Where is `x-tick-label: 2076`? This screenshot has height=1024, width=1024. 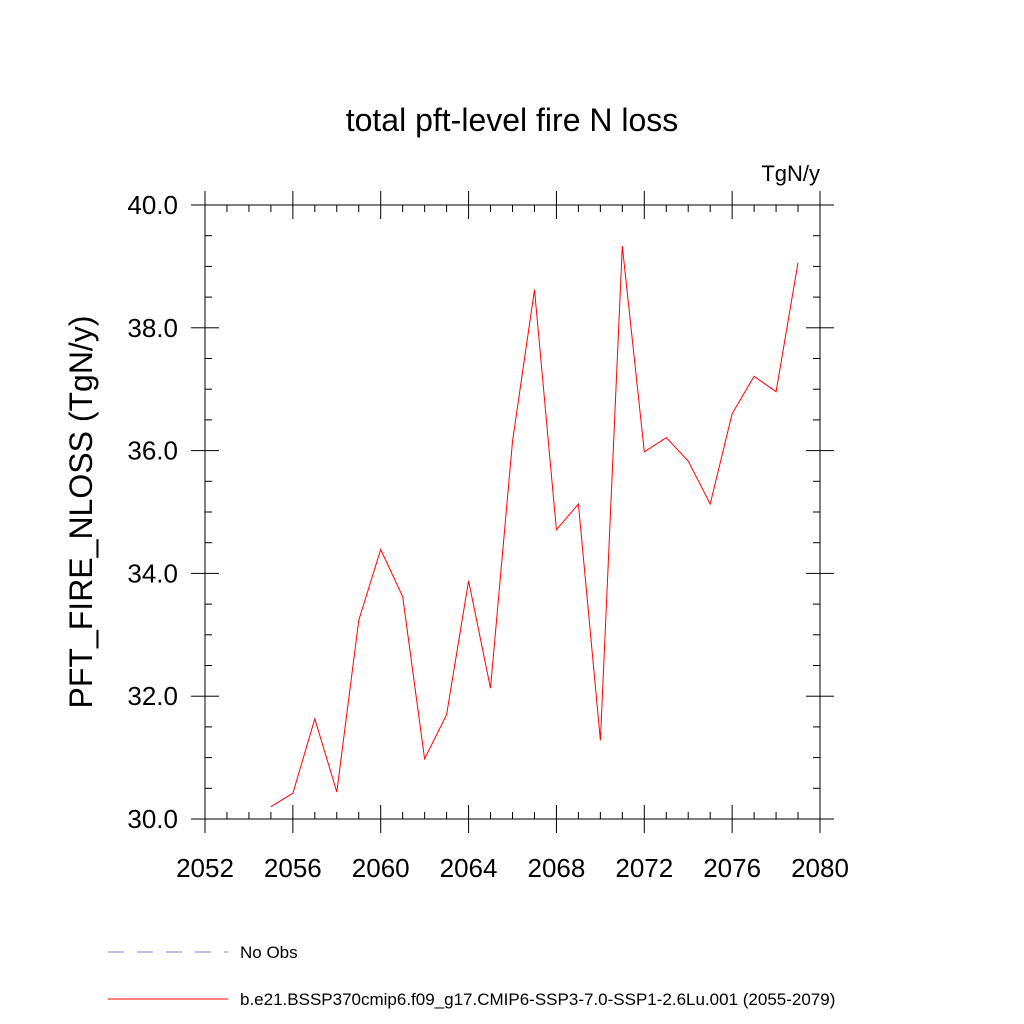
x-tick-label: 2076 is located at coordinates (732, 868).